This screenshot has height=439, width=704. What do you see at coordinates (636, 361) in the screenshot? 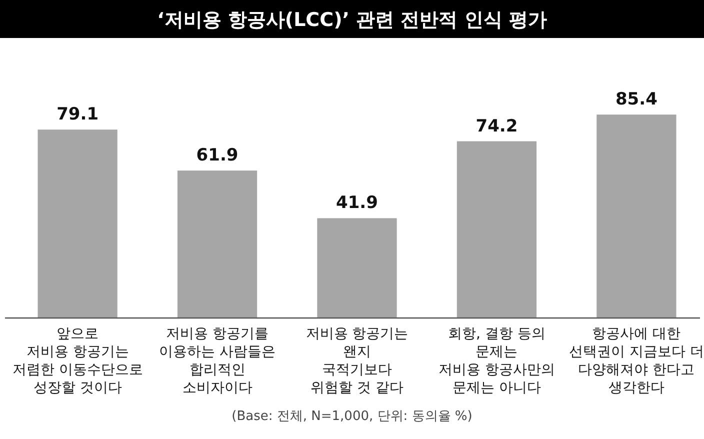
I see `x-tick-label: 항공사에 대한 선택권이 지금보다 더 다양해져야 한다고 생각한다` at bounding box center [636, 361].